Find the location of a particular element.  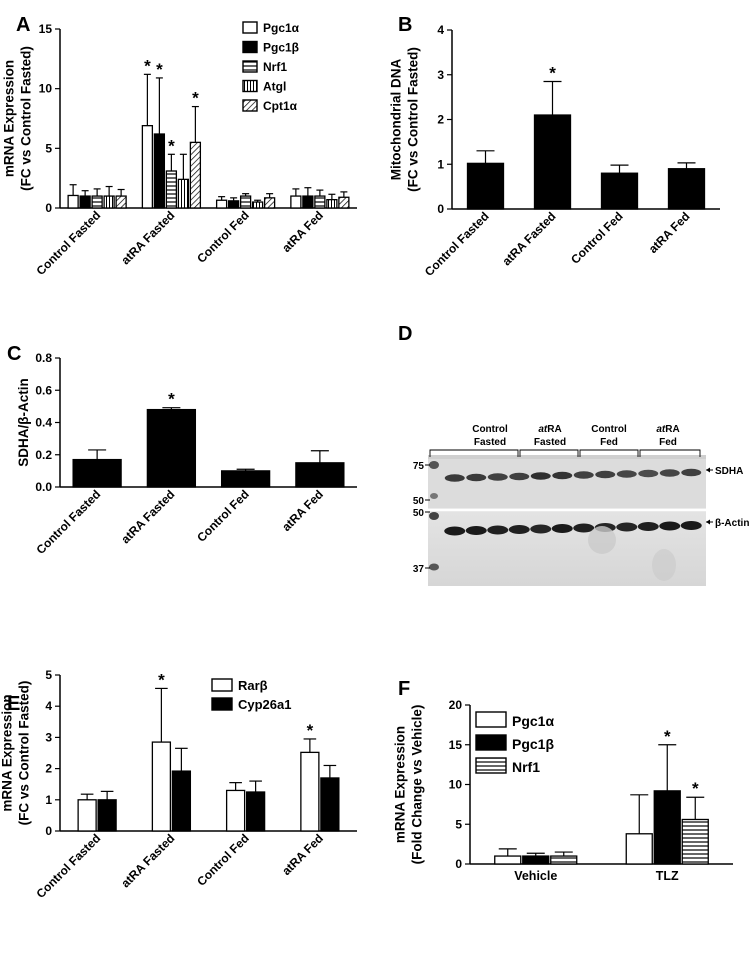

y-axis-label: SDHA/β-Actin is located at coordinates (23, 422).